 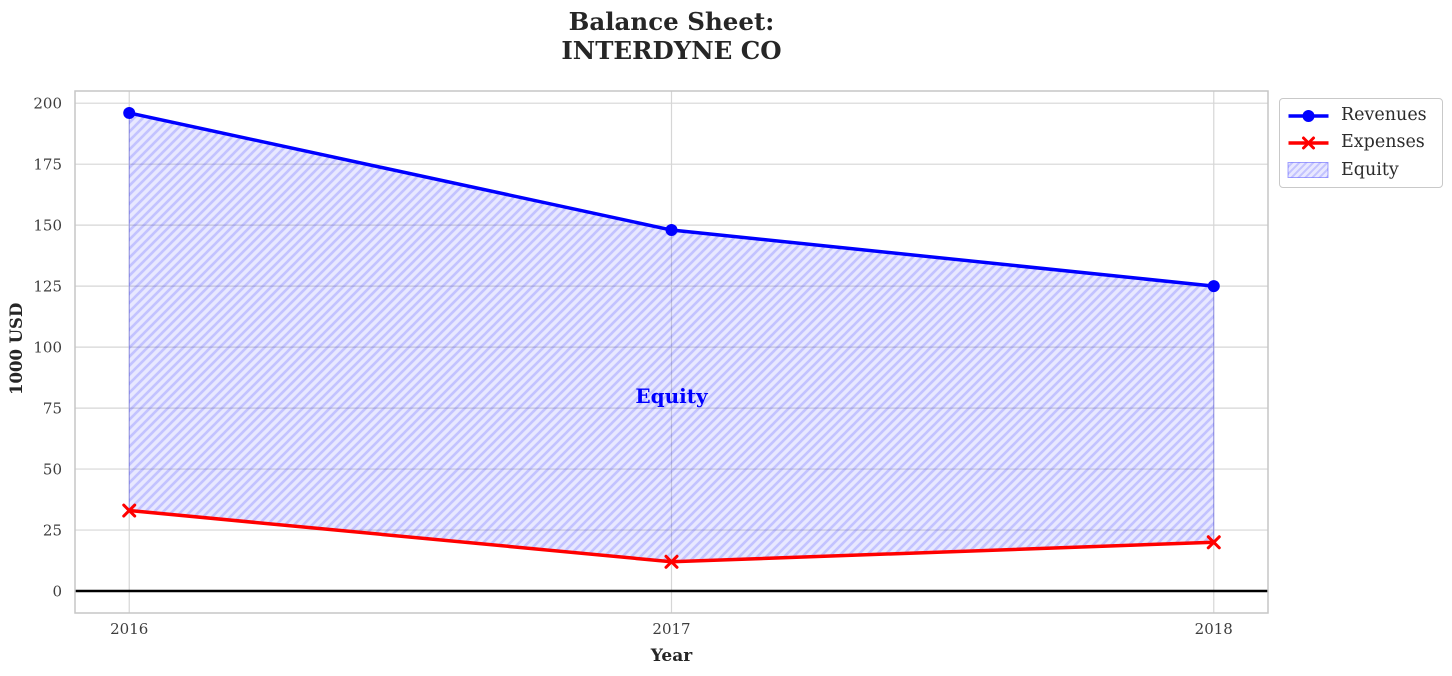 I want to click on chart-title-line2: INTERDYNE CO, so click(x=671, y=50).